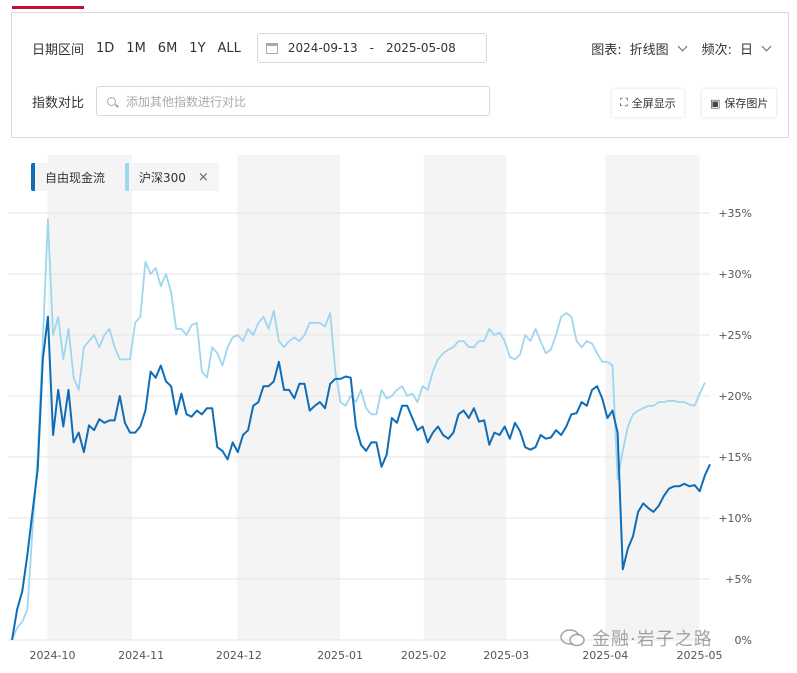 The height and width of the screenshot is (673, 797). I want to click on chart-type-select: 折线图, so click(649, 50).